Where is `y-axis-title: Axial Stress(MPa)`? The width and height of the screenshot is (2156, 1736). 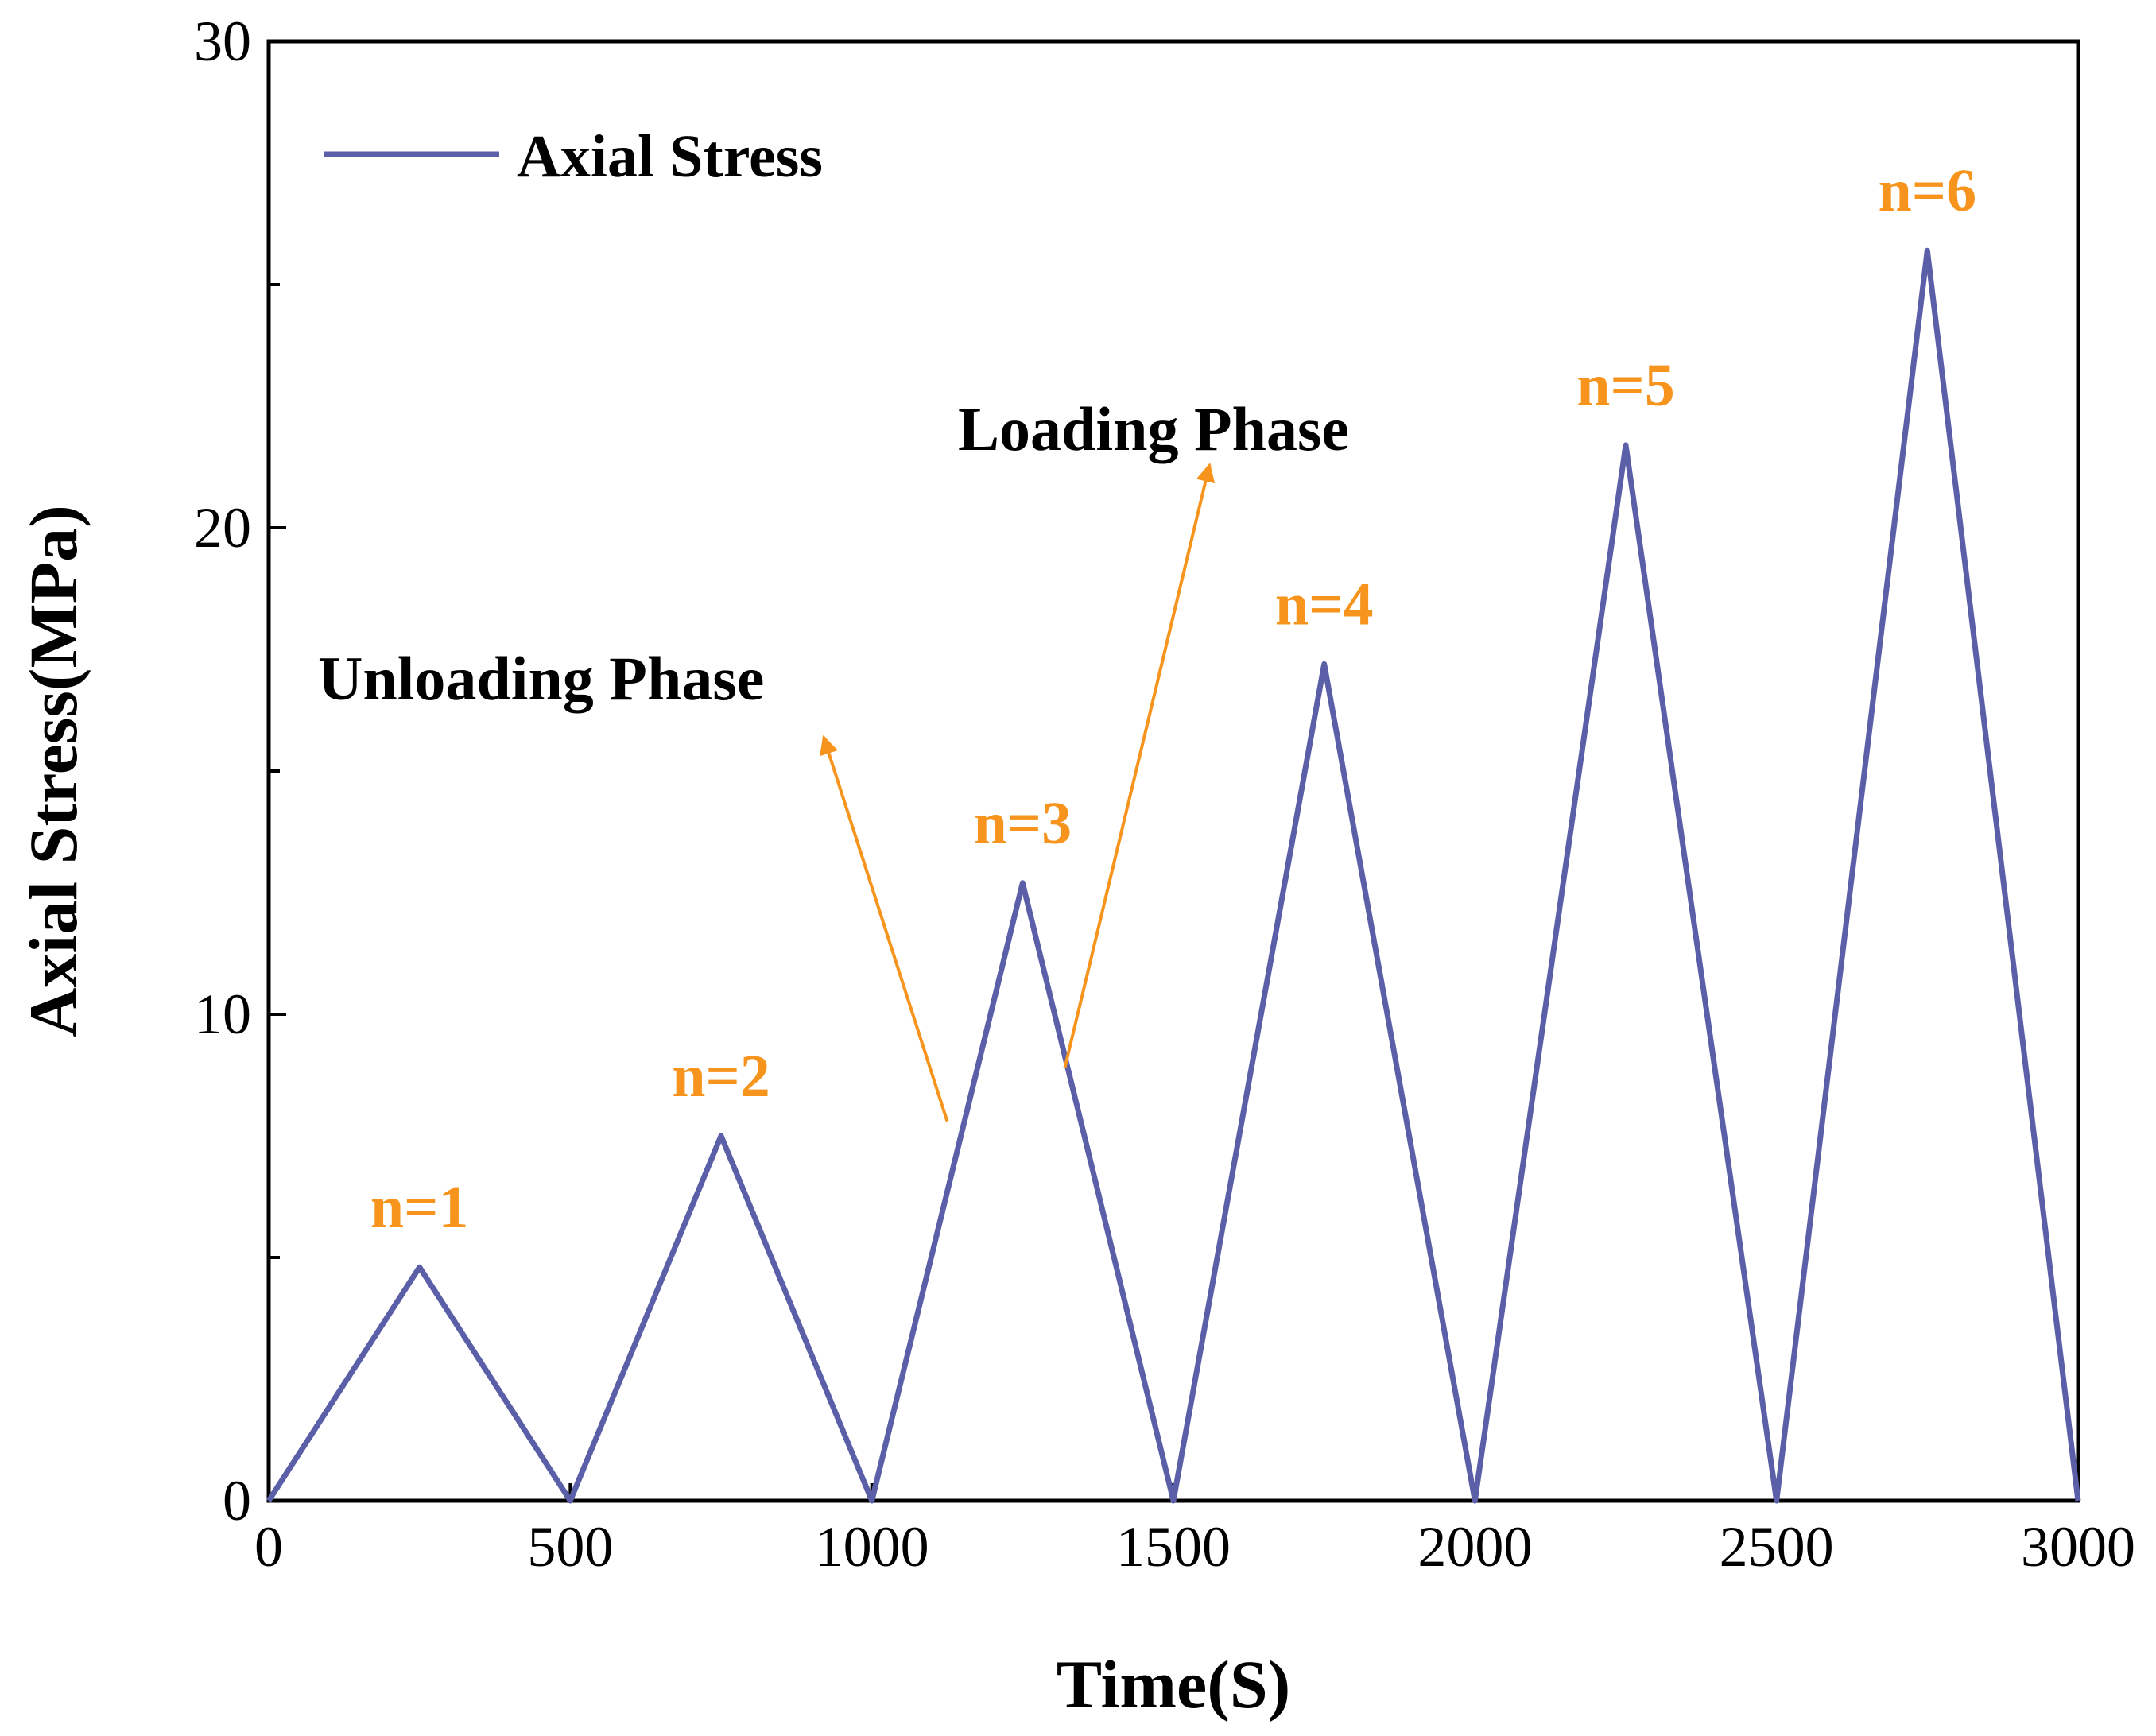 y-axis-title: Axial Stress(MPa) is located at coordinates (53, 771).